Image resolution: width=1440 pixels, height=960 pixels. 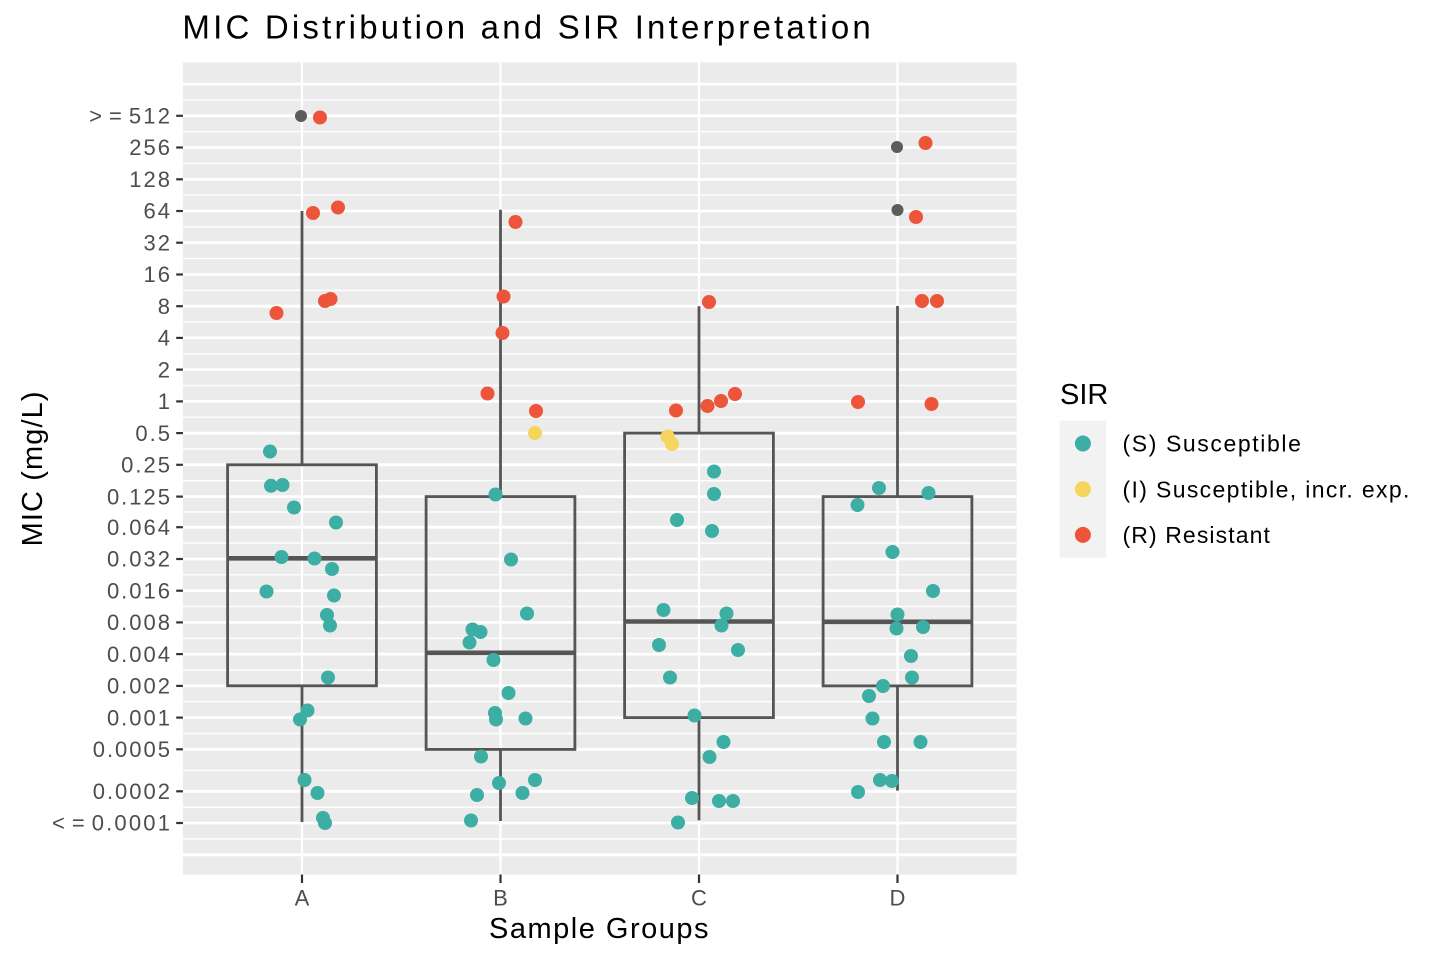 What do you see at coordinates (150, 179) in the screenshot?
I see `svg-text: 128` at bounding box center [150, 179].